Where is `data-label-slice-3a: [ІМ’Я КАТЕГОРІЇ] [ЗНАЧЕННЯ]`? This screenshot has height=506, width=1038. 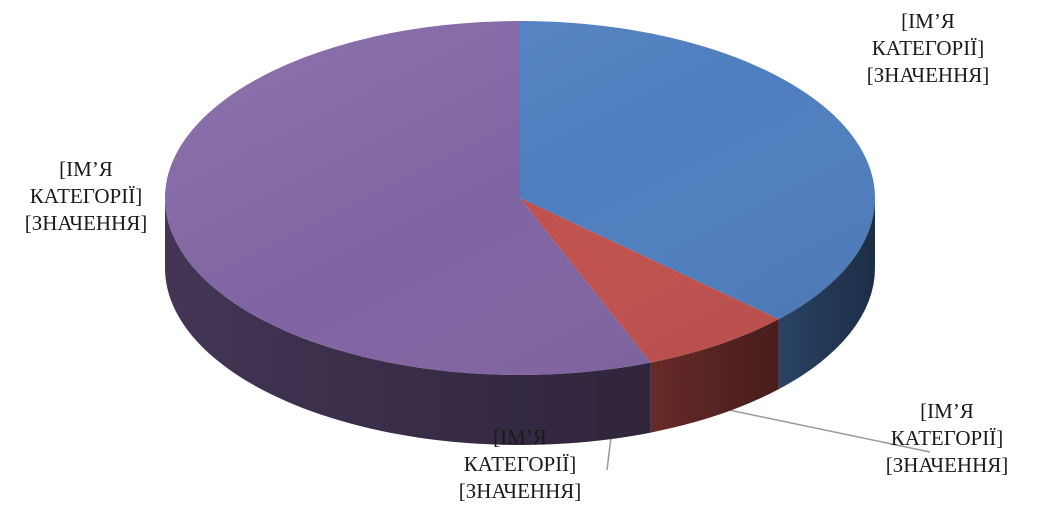
data-label-slice-3a: [ІМ’Я КАТЕГОРІЇ] [ЗНАЧЕННЯ] is located at coordinates (86, 196).